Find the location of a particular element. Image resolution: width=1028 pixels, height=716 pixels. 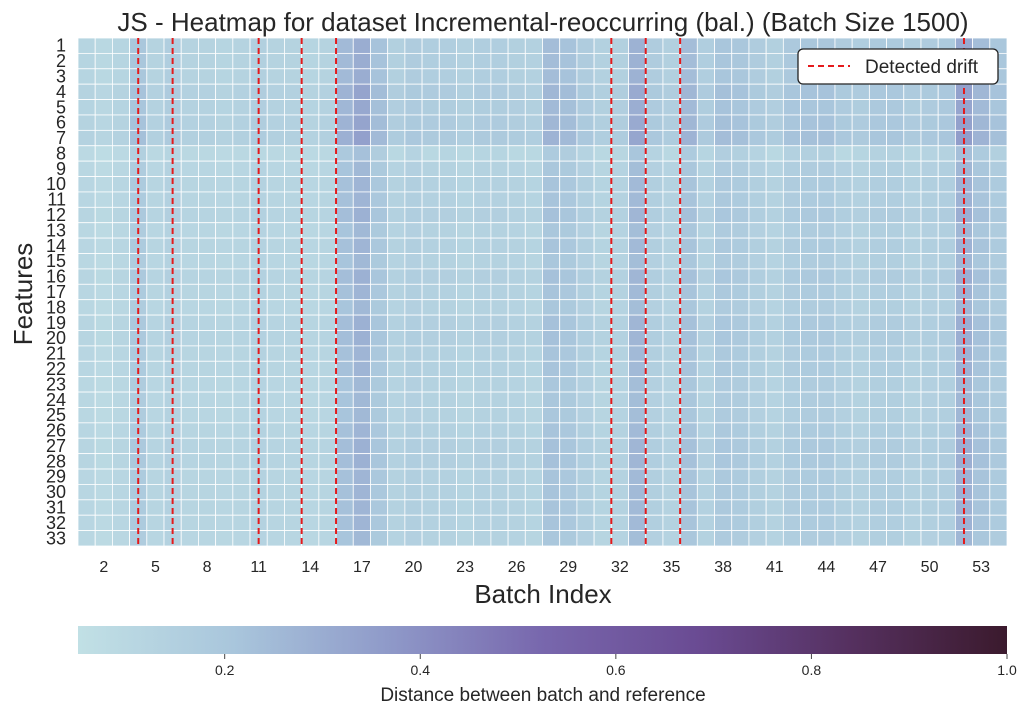

y-tick-label: 22 is located at coordinates (56, 369).